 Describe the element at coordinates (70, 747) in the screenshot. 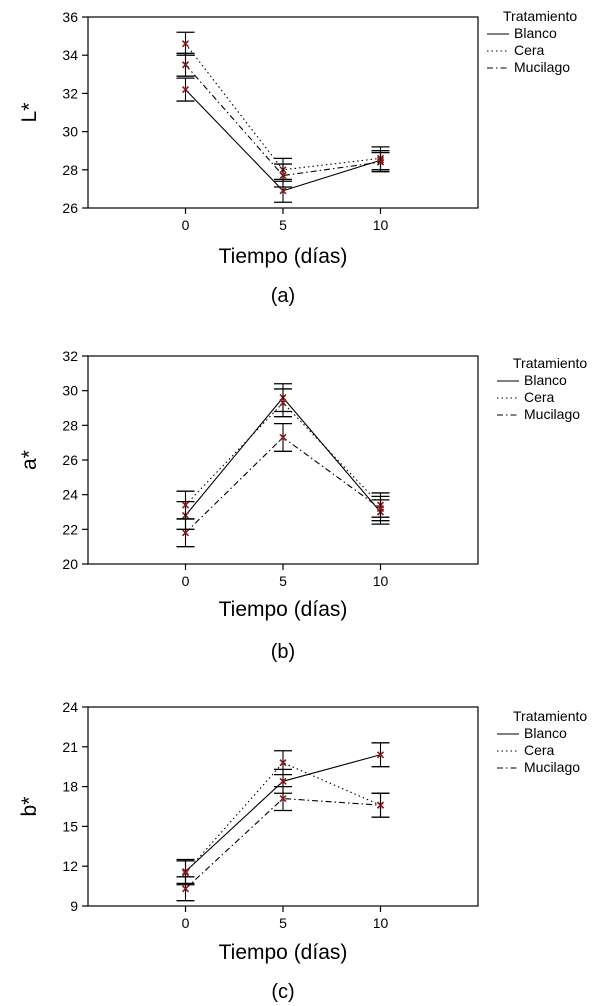

I see `y-tick-label: 21` at that location.